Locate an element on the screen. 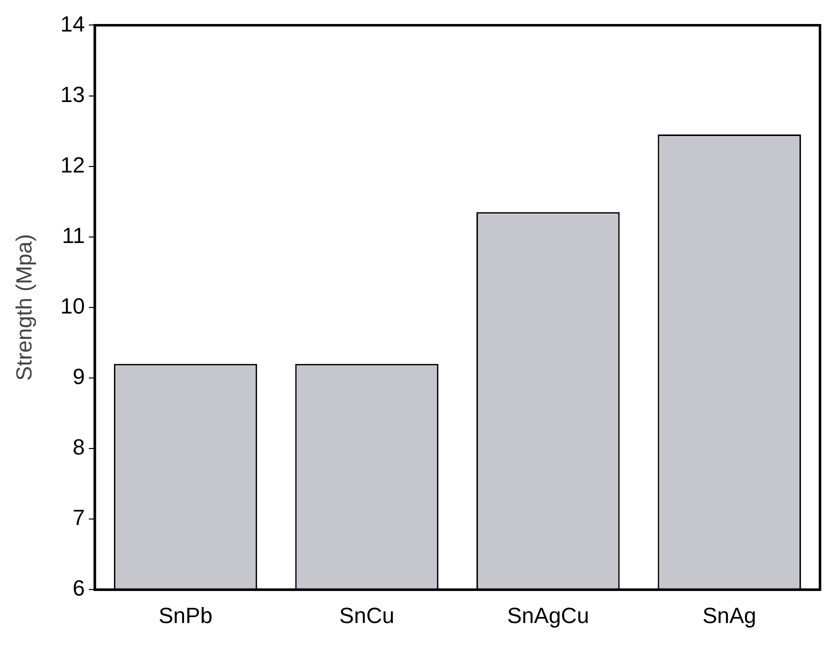  y-tick-label: 14 is located at coordinates (72, 23).